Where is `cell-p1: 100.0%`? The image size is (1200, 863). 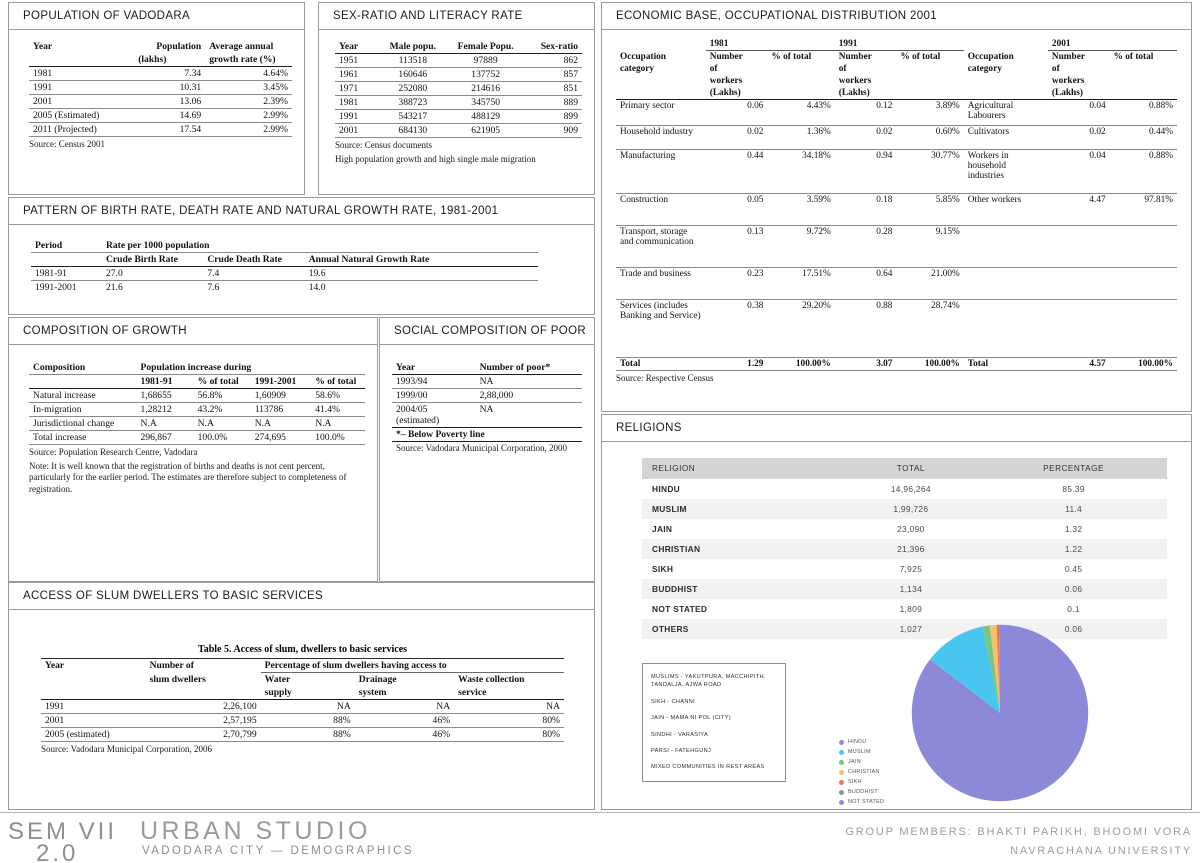
cell-p1: 100.0% is located at coordinates (222, 437).